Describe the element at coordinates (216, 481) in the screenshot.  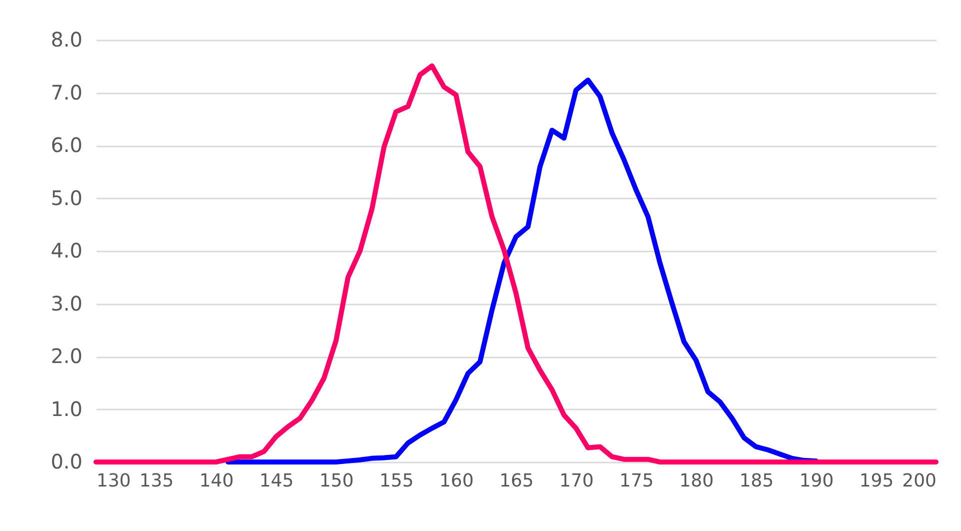
I see `x-tick-label: 140` at that location.